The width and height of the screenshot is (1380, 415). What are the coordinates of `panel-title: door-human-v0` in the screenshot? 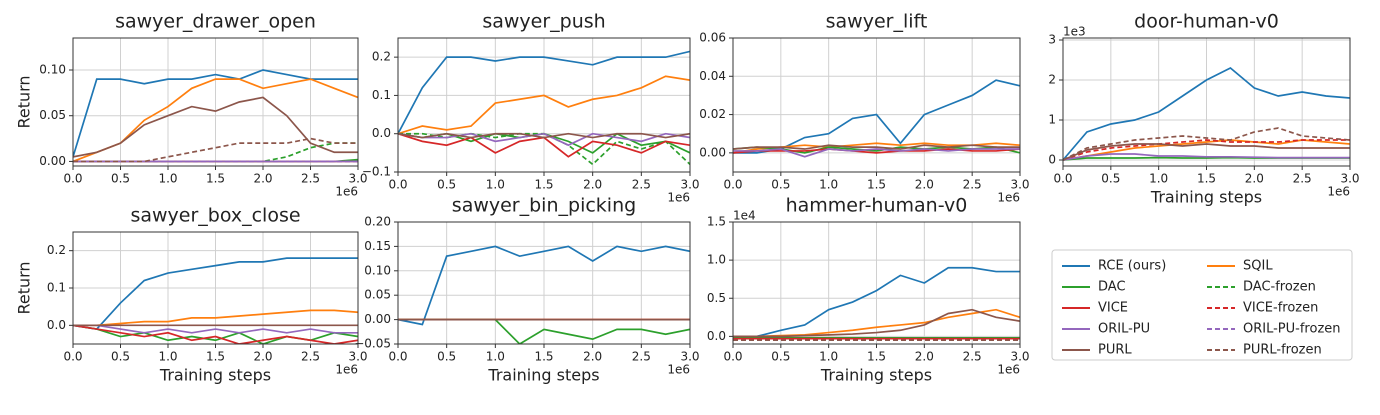 It's located at (1206, 22).